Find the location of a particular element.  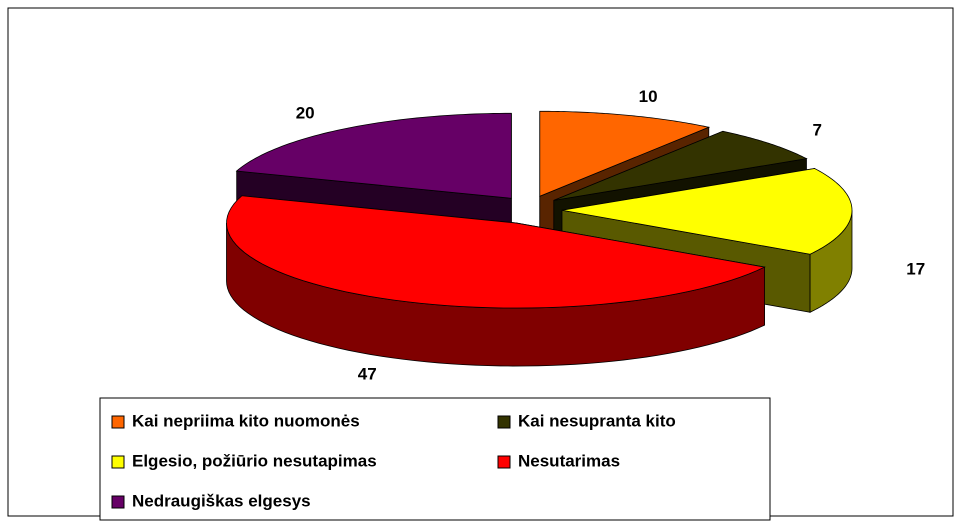

legend-label: Elgesio, požiūrio nesutapimas is located at coordinates (254, 460).